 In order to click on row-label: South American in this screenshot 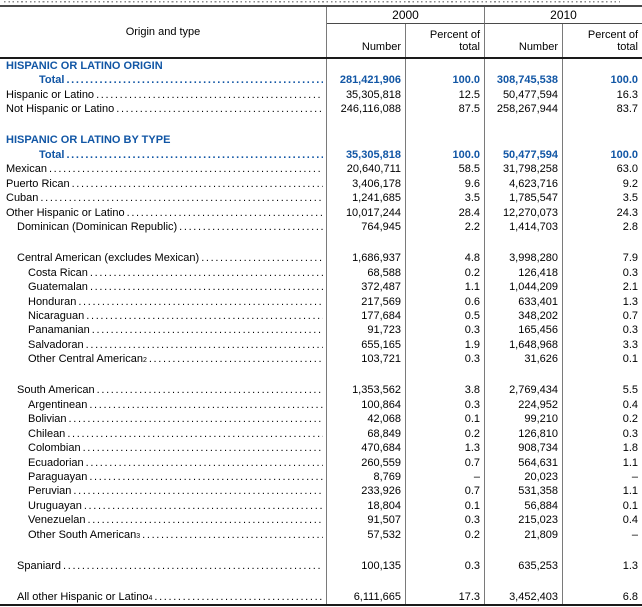, I will do `click(56, 390)`.